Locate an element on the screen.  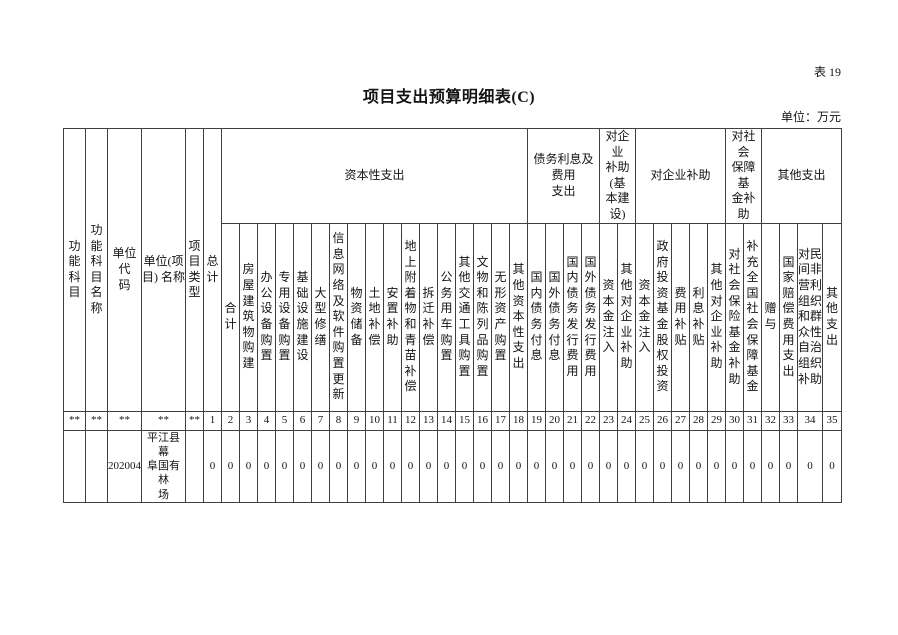
column-code-cell-13: 9 is located at coordinates (356, 420).